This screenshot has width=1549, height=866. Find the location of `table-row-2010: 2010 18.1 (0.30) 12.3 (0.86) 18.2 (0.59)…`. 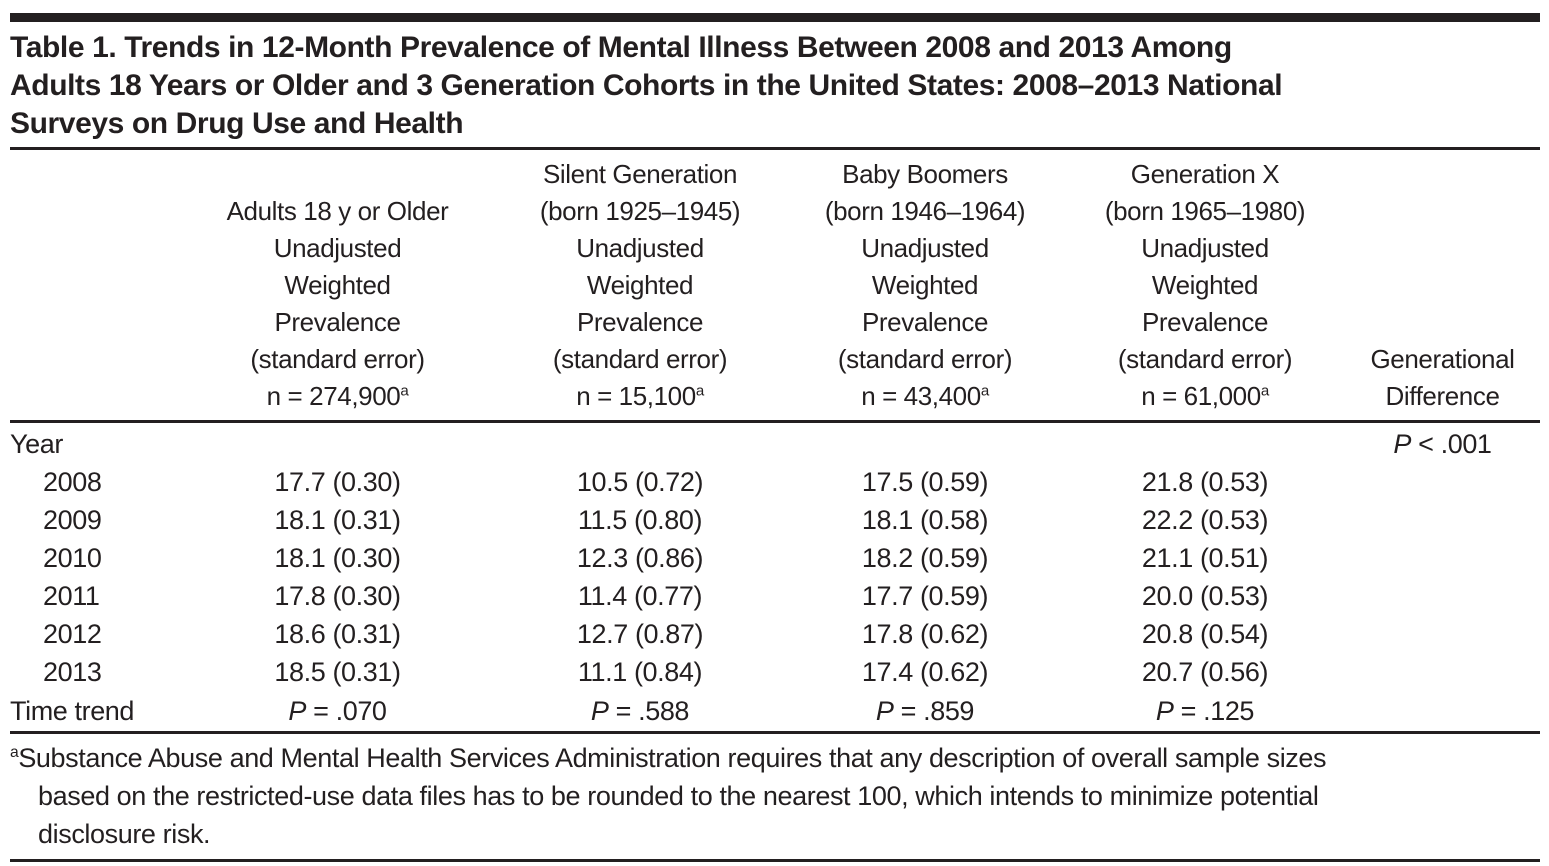

table-row-2010: 2010 18.1 (0.30) 12.3 (0.86) 18.2 (0.59)… is located at coordinates (775, 559).